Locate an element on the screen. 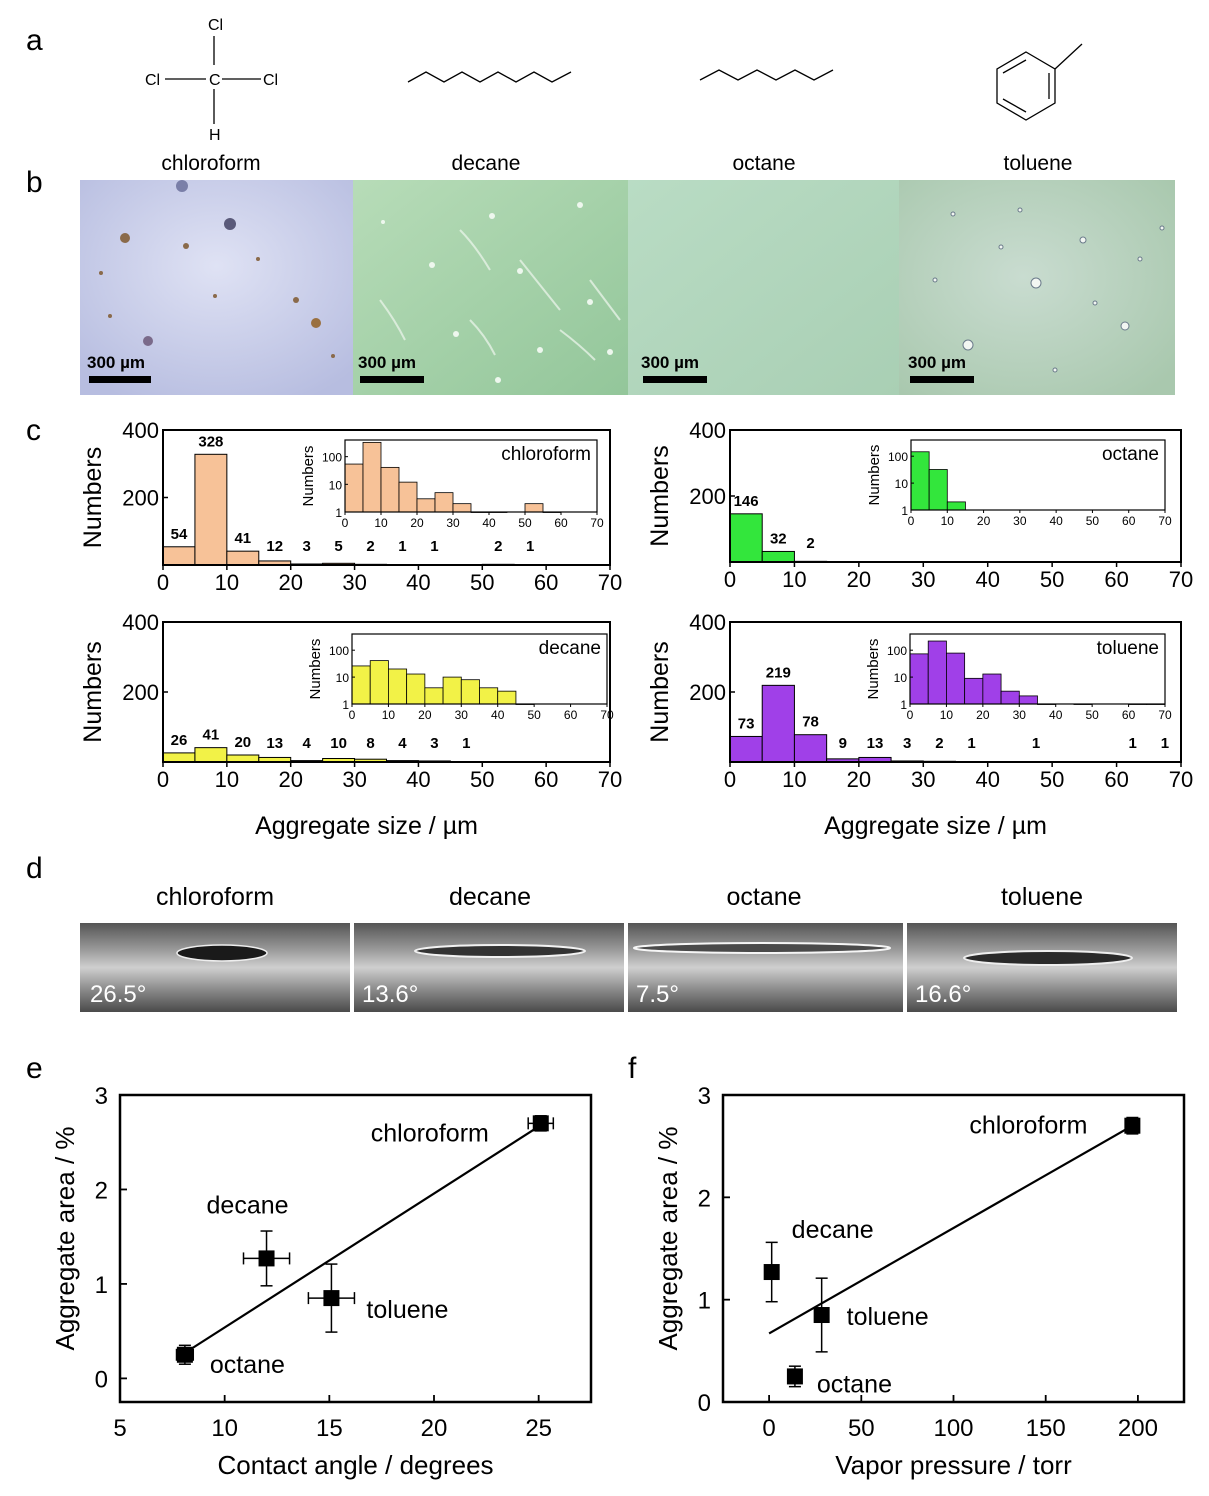  inset-x-tick-label: 70 is located at coordinates (597, 523).